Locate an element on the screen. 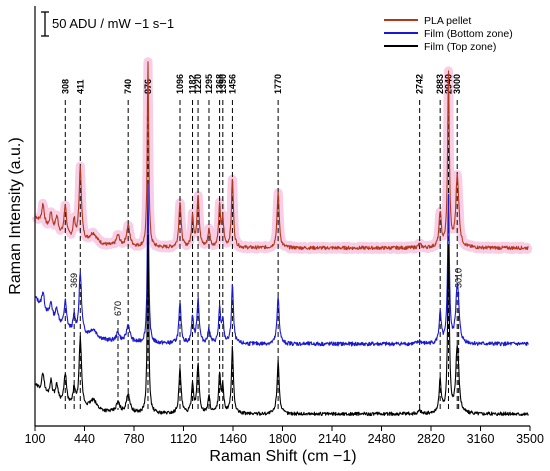 The width and height of the screenshot is (550, 471). peak-label-1368: 1368 is located at coordinates (220, 84).